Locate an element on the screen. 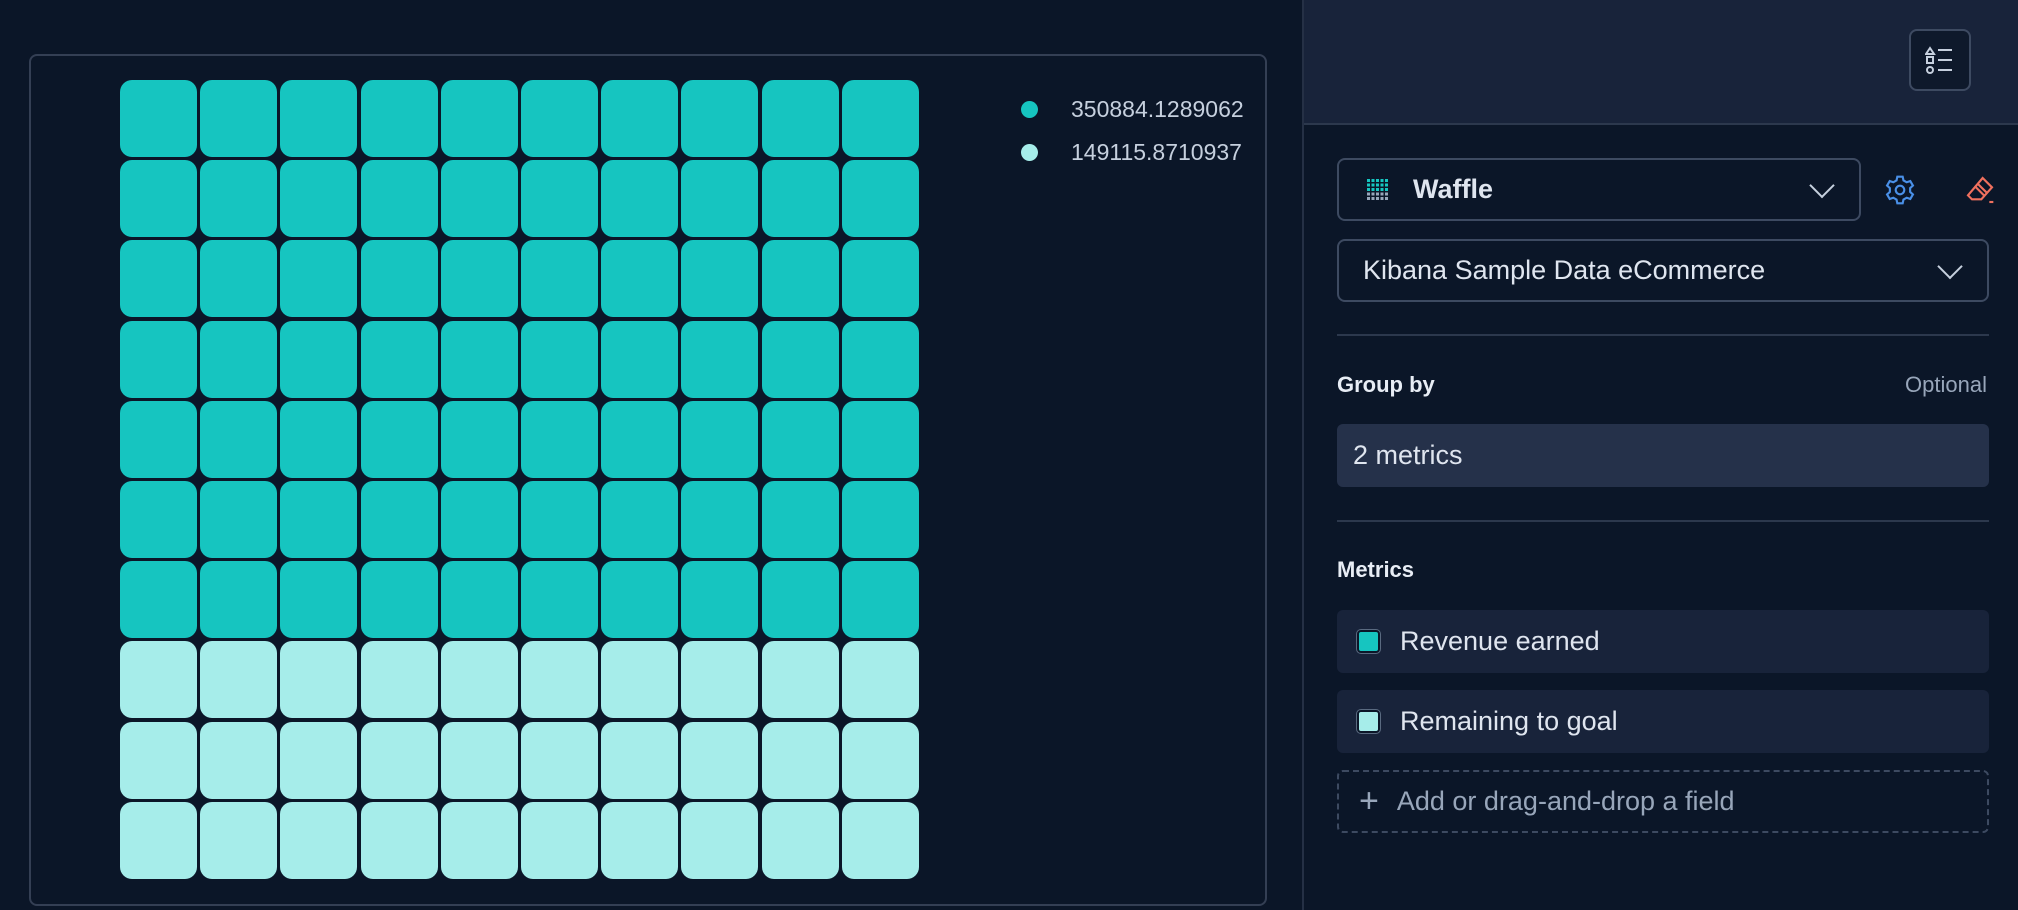 The width and height of the screenshot is (2018, 910). metric-revenue-earned: Revenue earned is located at coordinates (1663, 641).